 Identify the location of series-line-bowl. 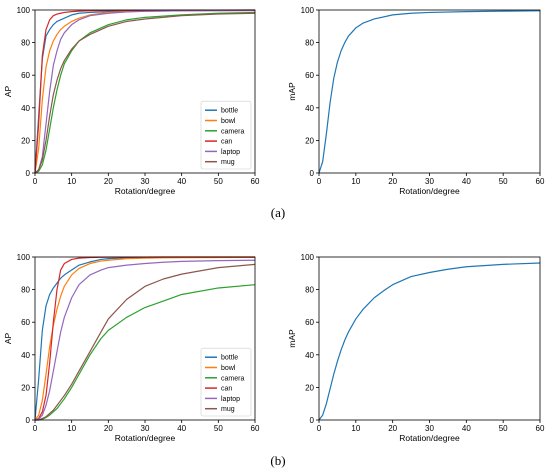
(145, 338).